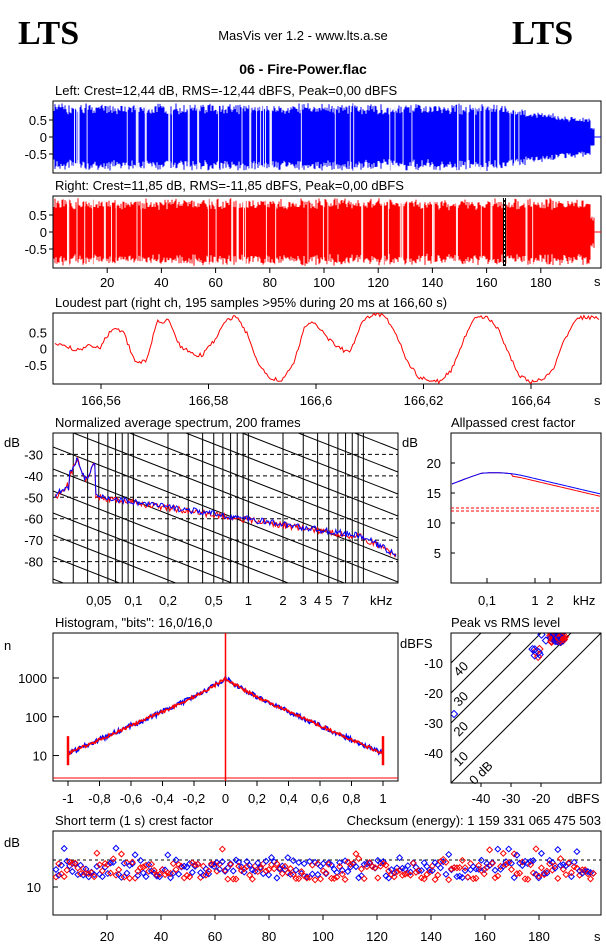 The image size is (606, 946). What do you see at coordinates (534, 600) in the screenshot?
I see `allpassed-xtick-label: 1` at bounding box center [534, 600].